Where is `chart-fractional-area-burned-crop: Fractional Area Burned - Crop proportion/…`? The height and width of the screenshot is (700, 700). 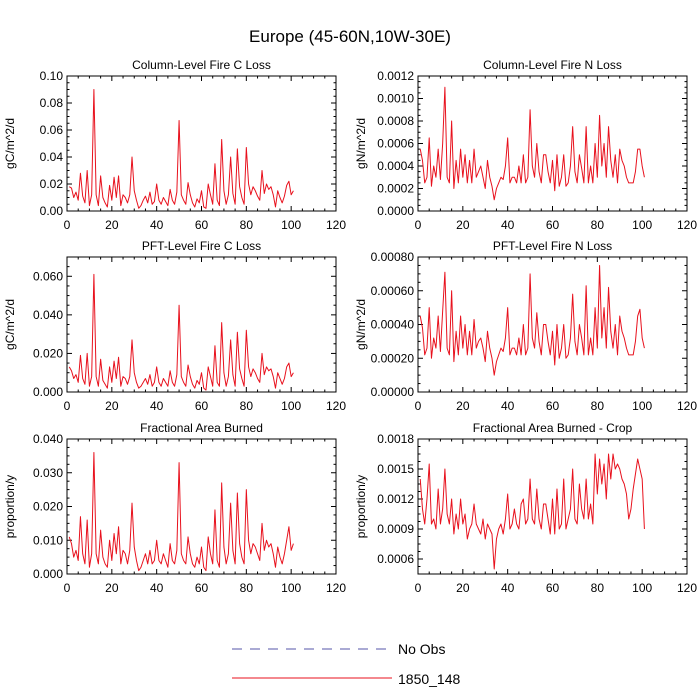
chart-fractional-area-burned-crop: Fractional Area Burned - Crop proportion/… is located at coordinates (525, 508).